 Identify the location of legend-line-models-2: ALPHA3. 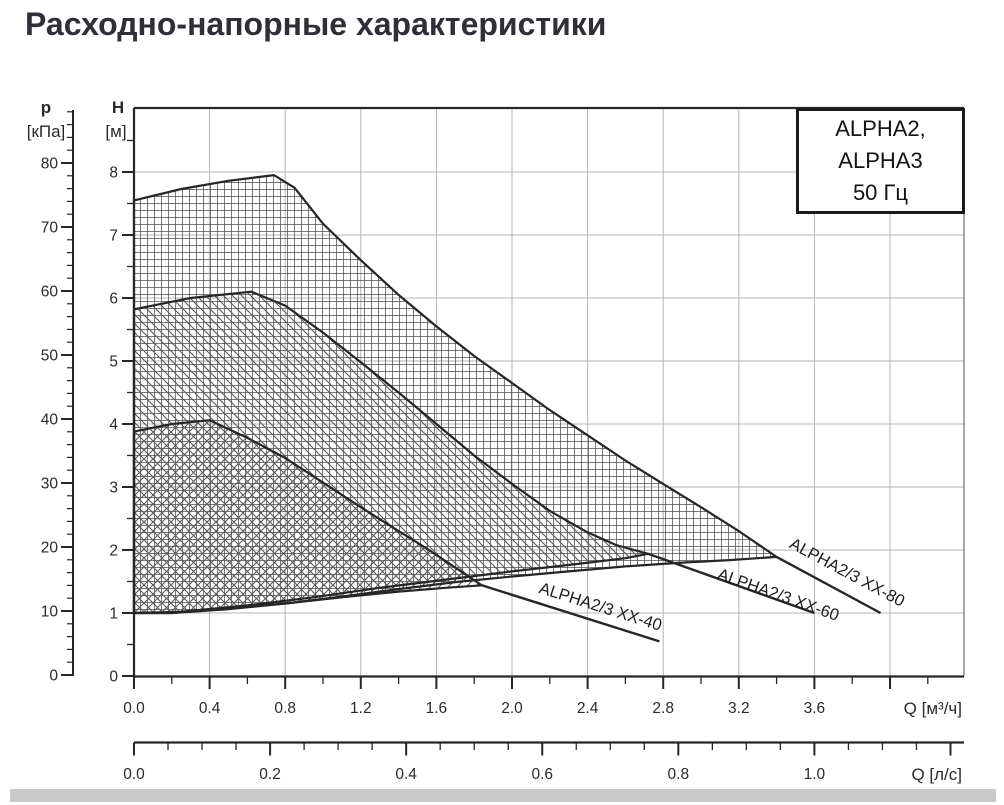
(880, 161).